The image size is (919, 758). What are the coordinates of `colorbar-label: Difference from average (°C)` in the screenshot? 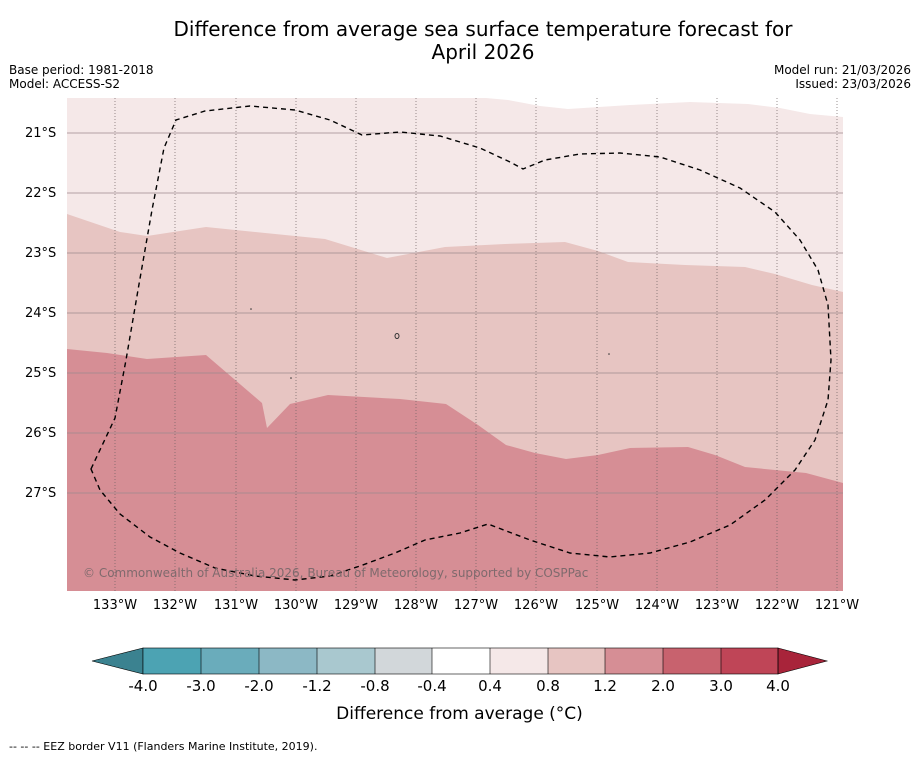 It's located at (459, 714).